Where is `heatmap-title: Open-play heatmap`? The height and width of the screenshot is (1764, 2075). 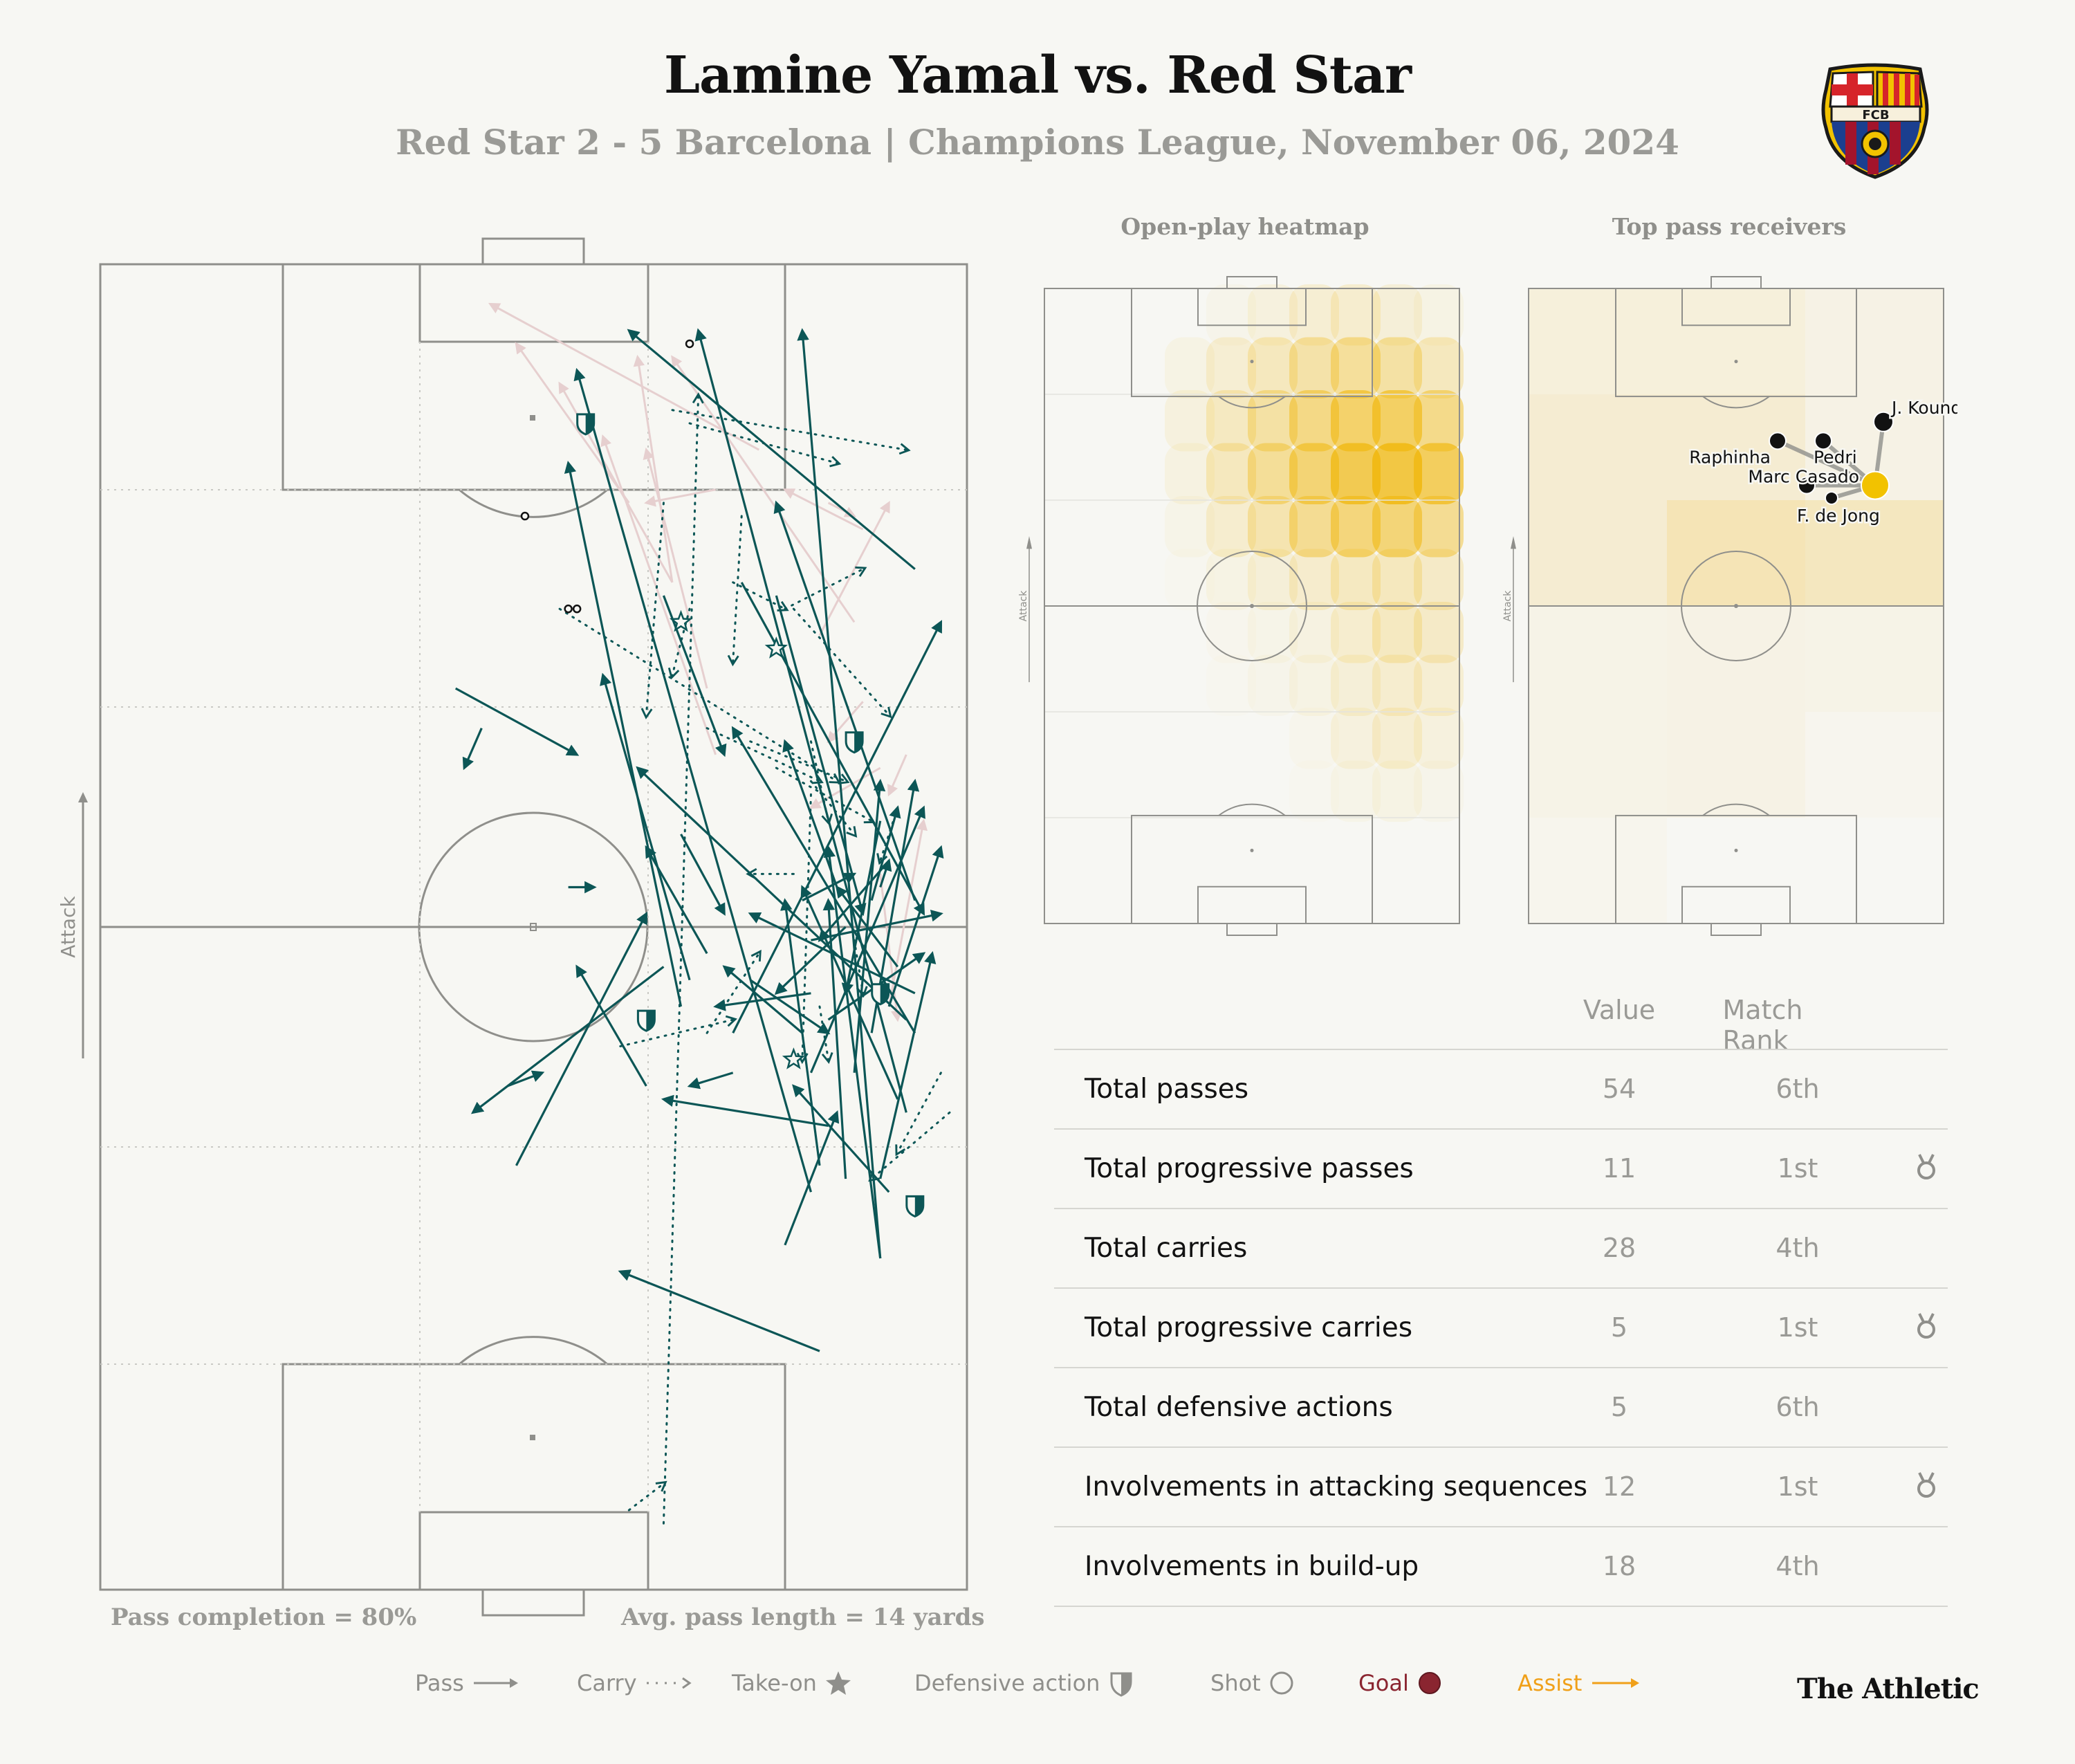
heatmap-title: Open-play heatmap is located at coordinates (1245, 226).